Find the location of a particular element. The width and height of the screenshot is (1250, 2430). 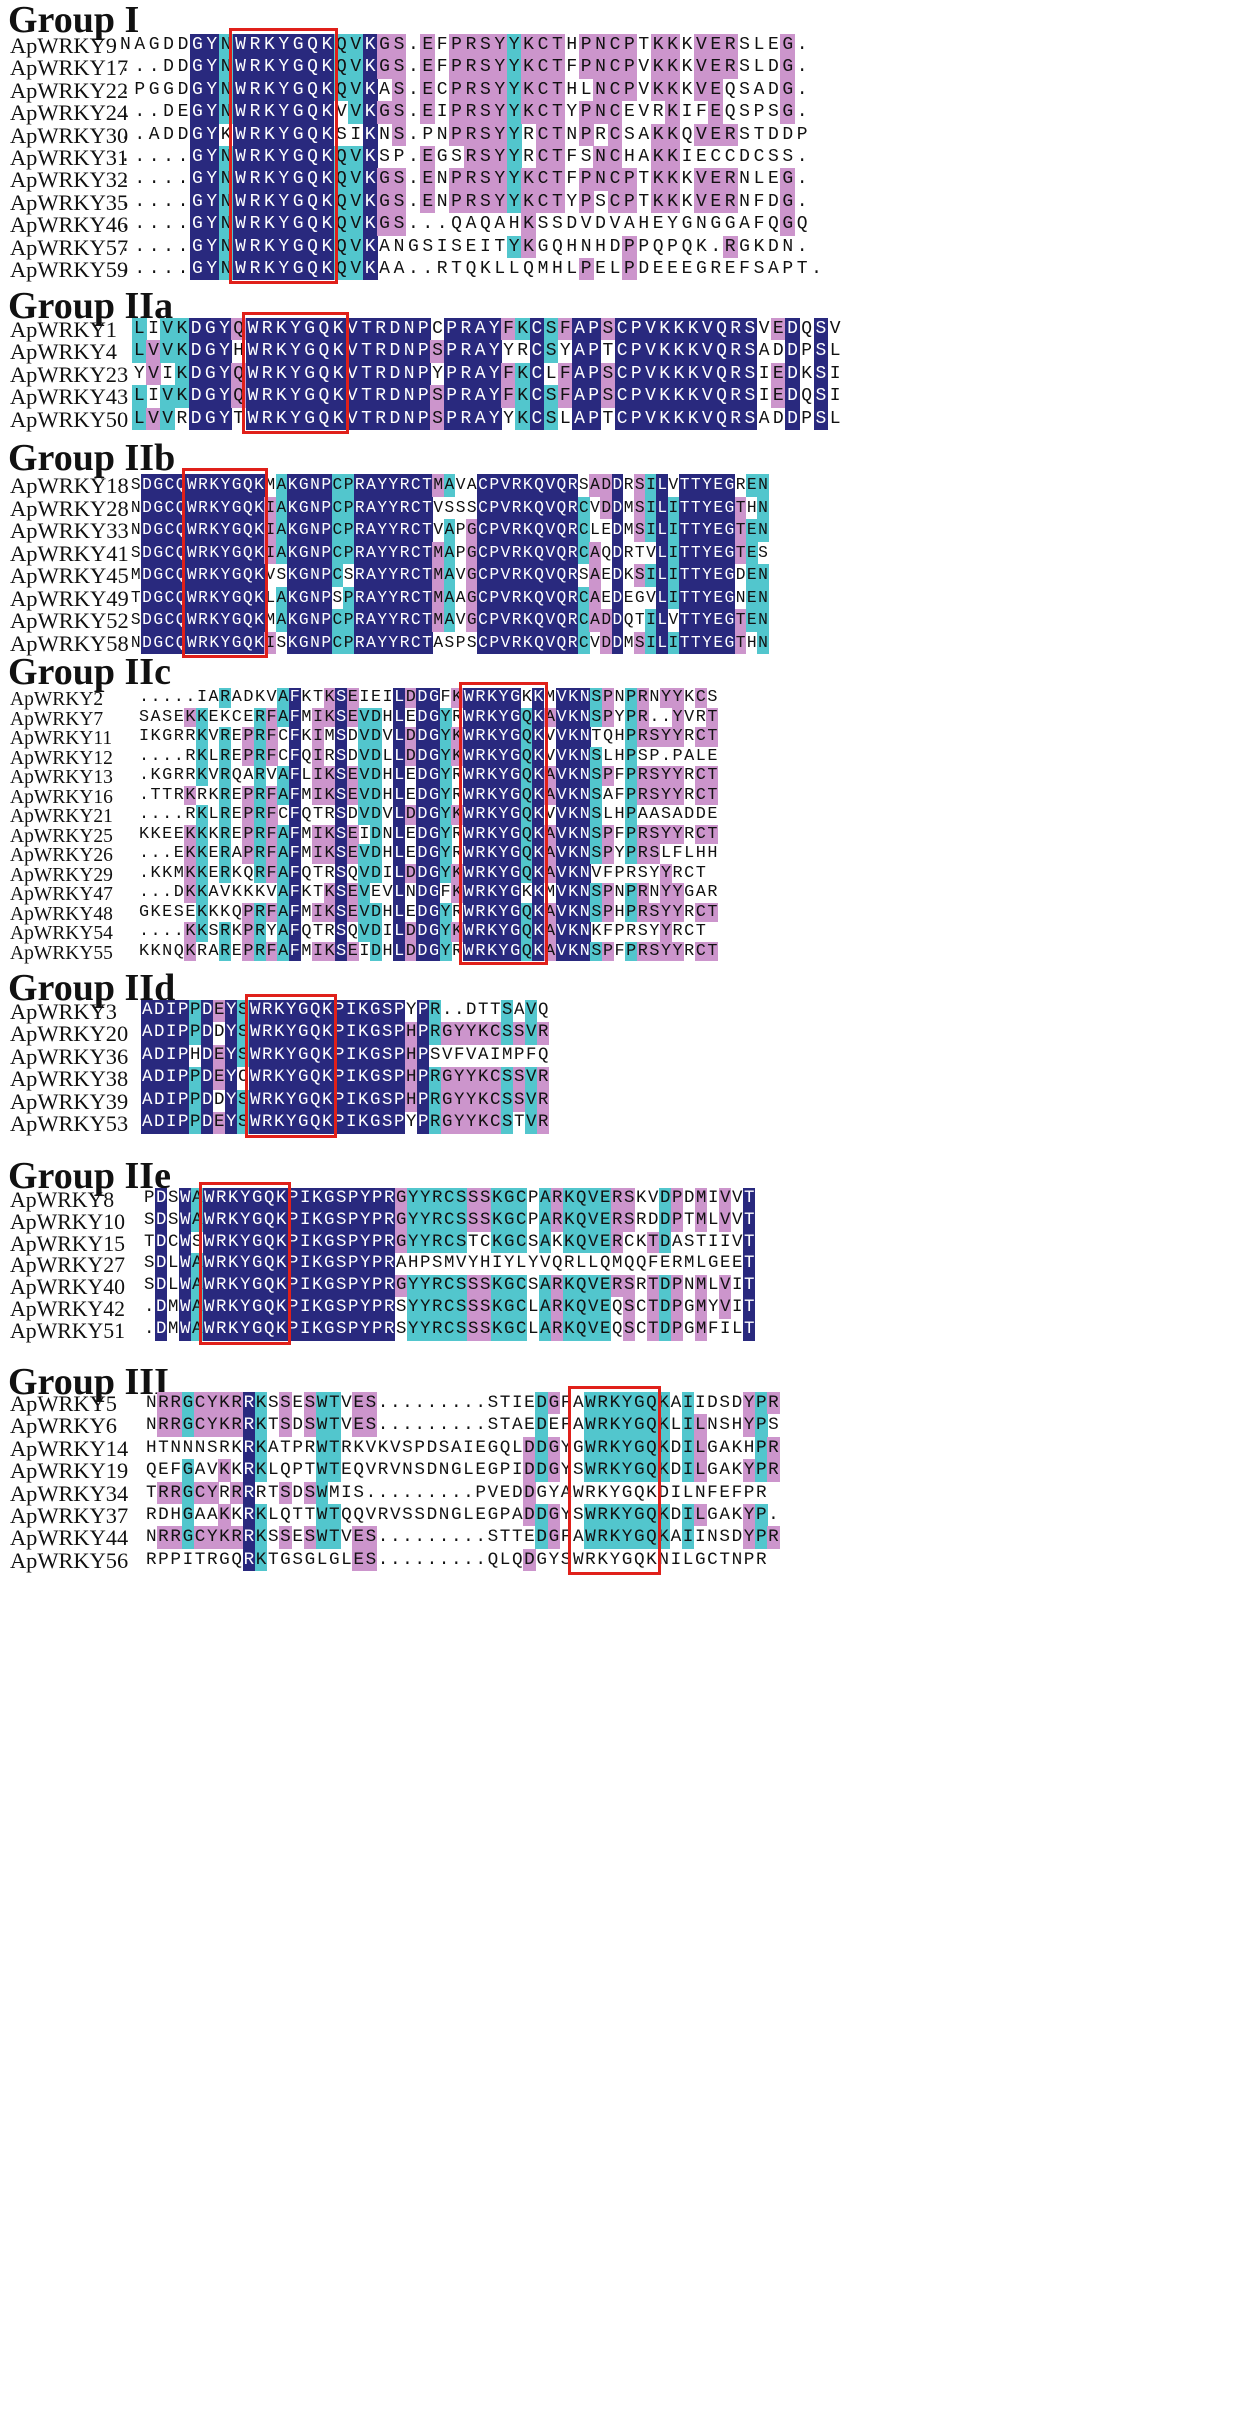

sequence-name: ApWRKY15 is located at coordinates (68, 1243).